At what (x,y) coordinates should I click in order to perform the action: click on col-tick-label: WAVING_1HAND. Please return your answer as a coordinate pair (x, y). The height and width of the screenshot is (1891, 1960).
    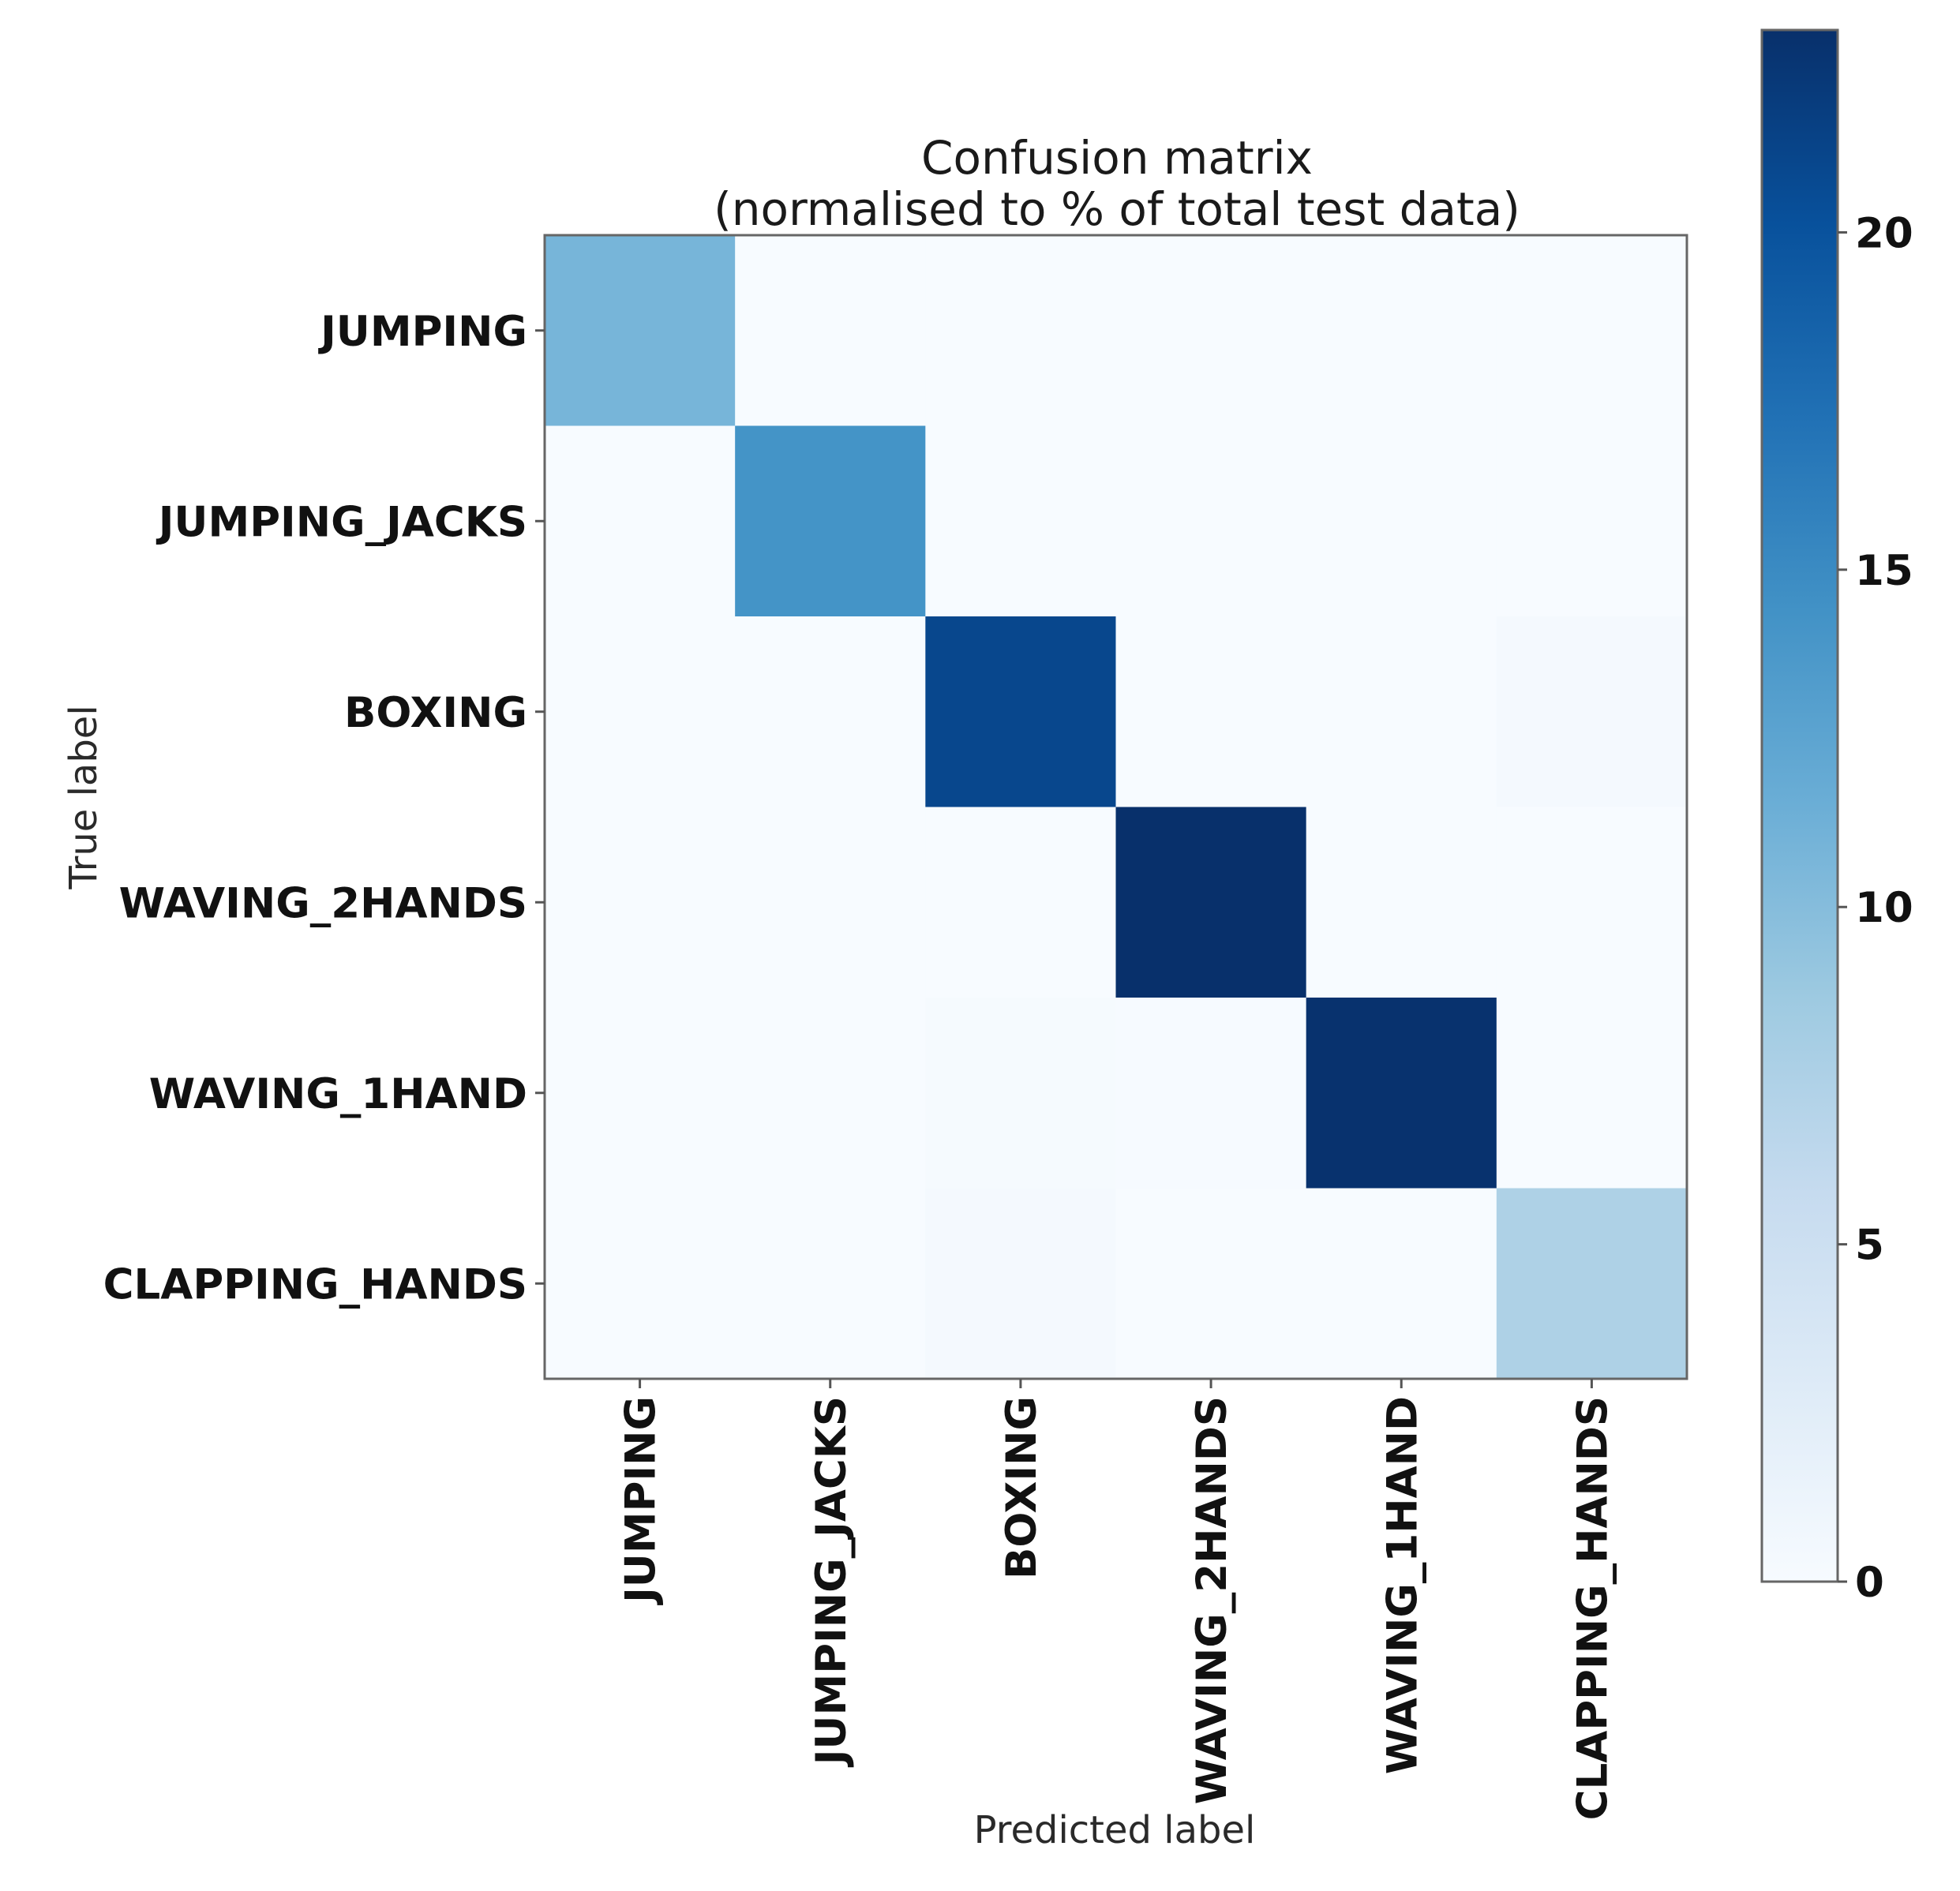
    Looking at the image, I should click on (1402, 1585).